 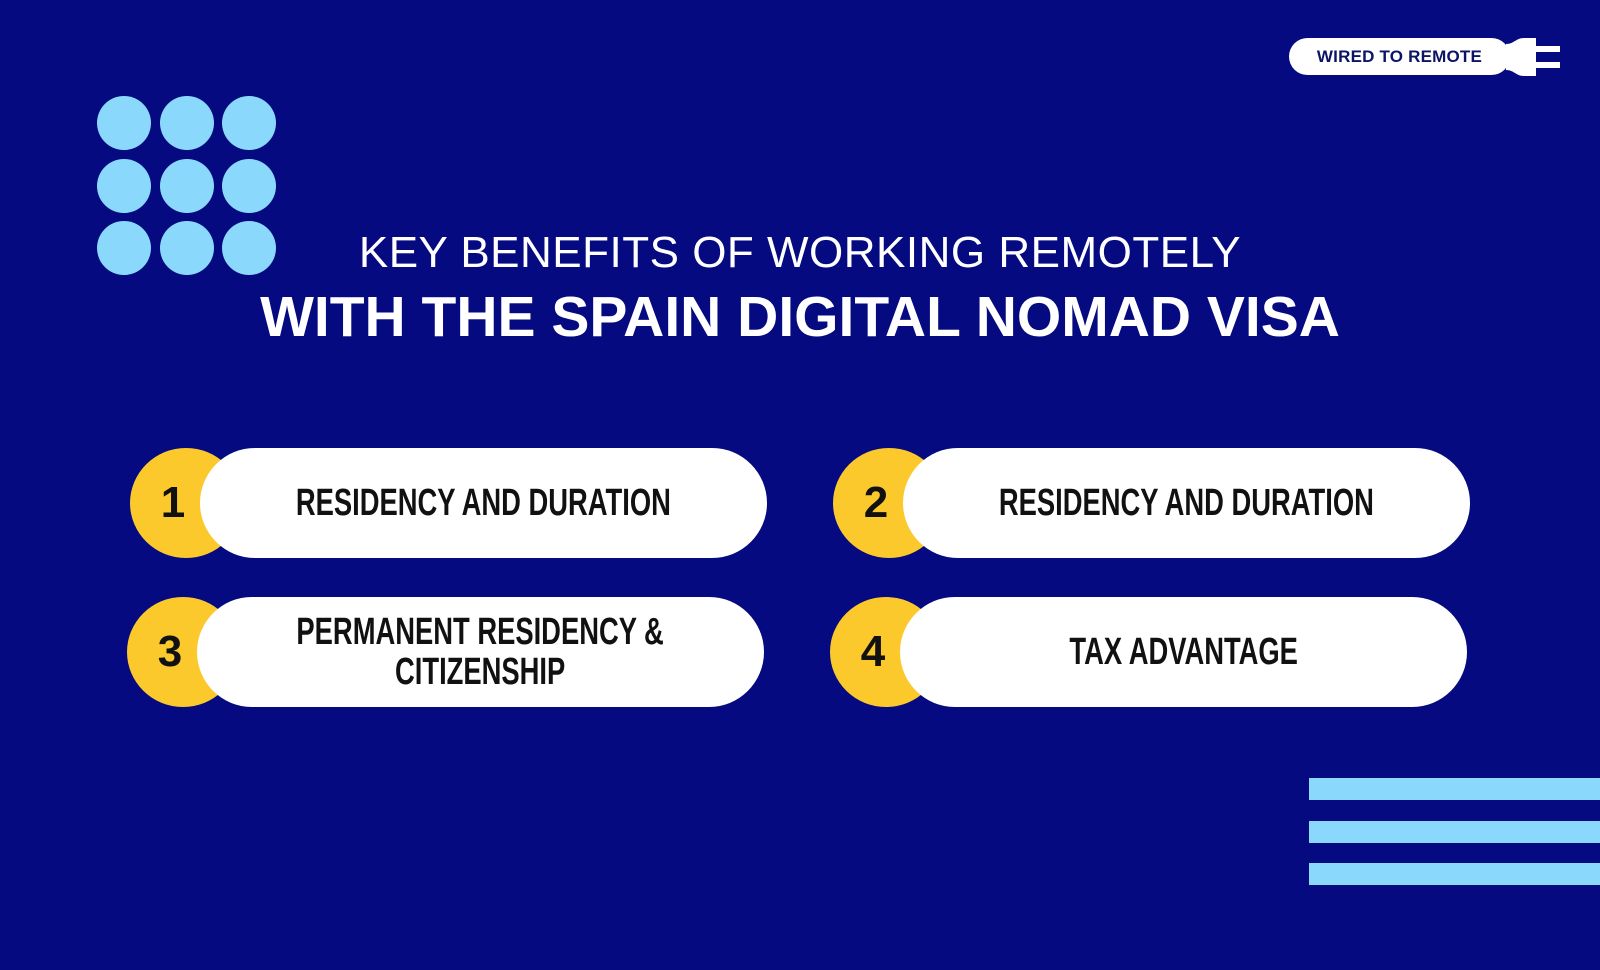 I want to click on benefit-label: PERMANENT RESIDENCY & CITIZENSHIP, so click(x=480, y=652).